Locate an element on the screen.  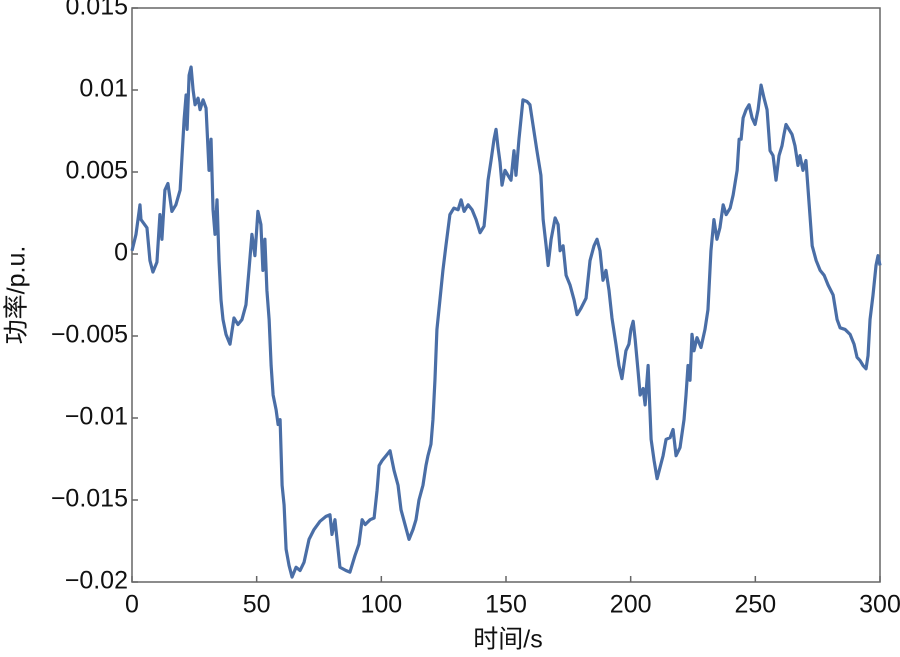
y-axis-label: 功率/p.u. is located at coordinates (17, 295).